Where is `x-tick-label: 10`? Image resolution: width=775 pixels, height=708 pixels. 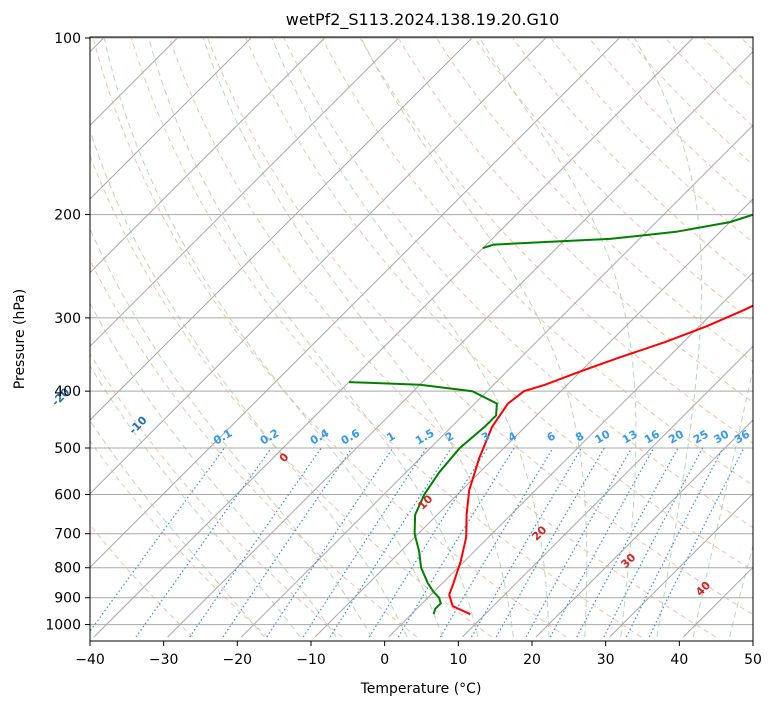 x-tick-label: 10 is located at coordinates (458, 660).